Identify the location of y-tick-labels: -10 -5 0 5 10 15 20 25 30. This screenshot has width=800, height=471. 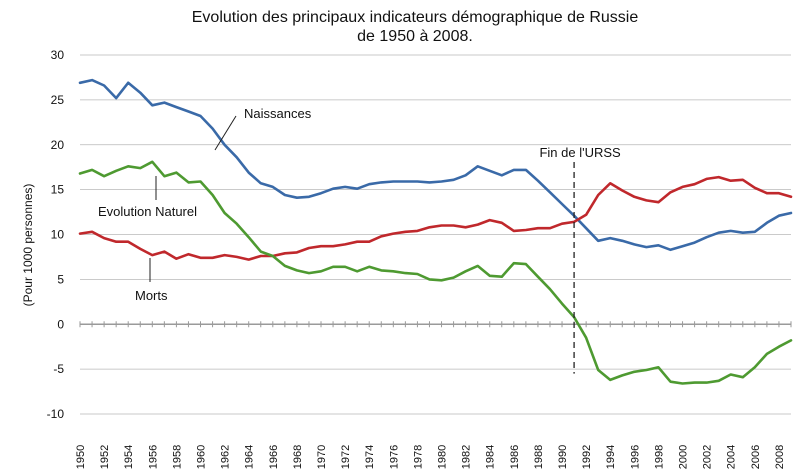
(56, 234).